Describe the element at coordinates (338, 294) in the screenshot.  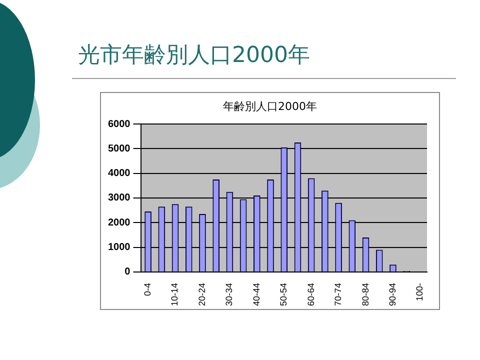
I see `x-tick-label: 70-74` at that location.